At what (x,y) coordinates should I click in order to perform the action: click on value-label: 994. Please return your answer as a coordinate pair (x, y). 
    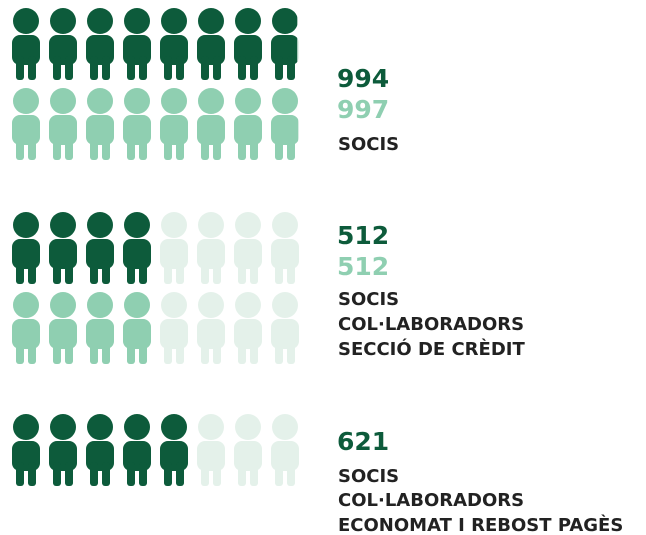
    Looking at the image, I should click on (363, 78).